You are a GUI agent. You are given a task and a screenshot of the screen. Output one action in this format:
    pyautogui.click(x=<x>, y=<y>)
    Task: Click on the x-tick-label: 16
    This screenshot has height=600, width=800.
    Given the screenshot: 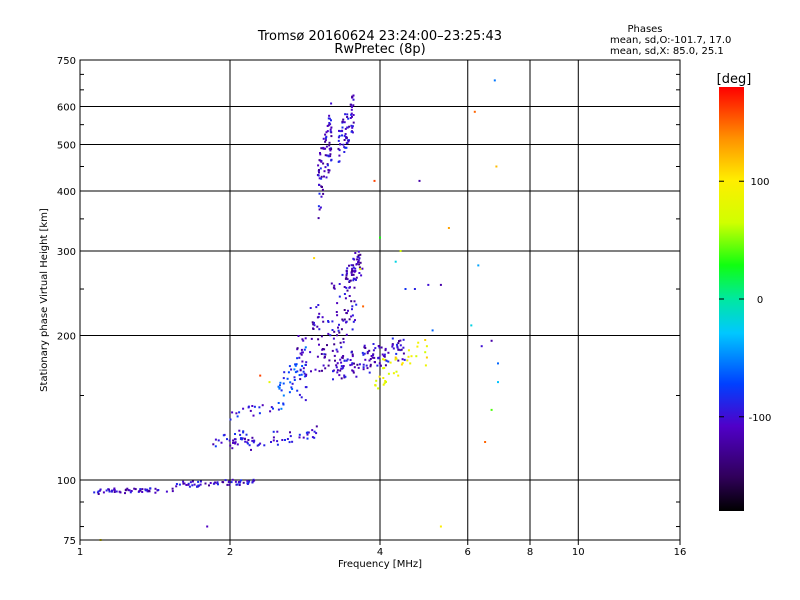 What is the action you would take?
    pyautogui.click(x=680, y=552)
    